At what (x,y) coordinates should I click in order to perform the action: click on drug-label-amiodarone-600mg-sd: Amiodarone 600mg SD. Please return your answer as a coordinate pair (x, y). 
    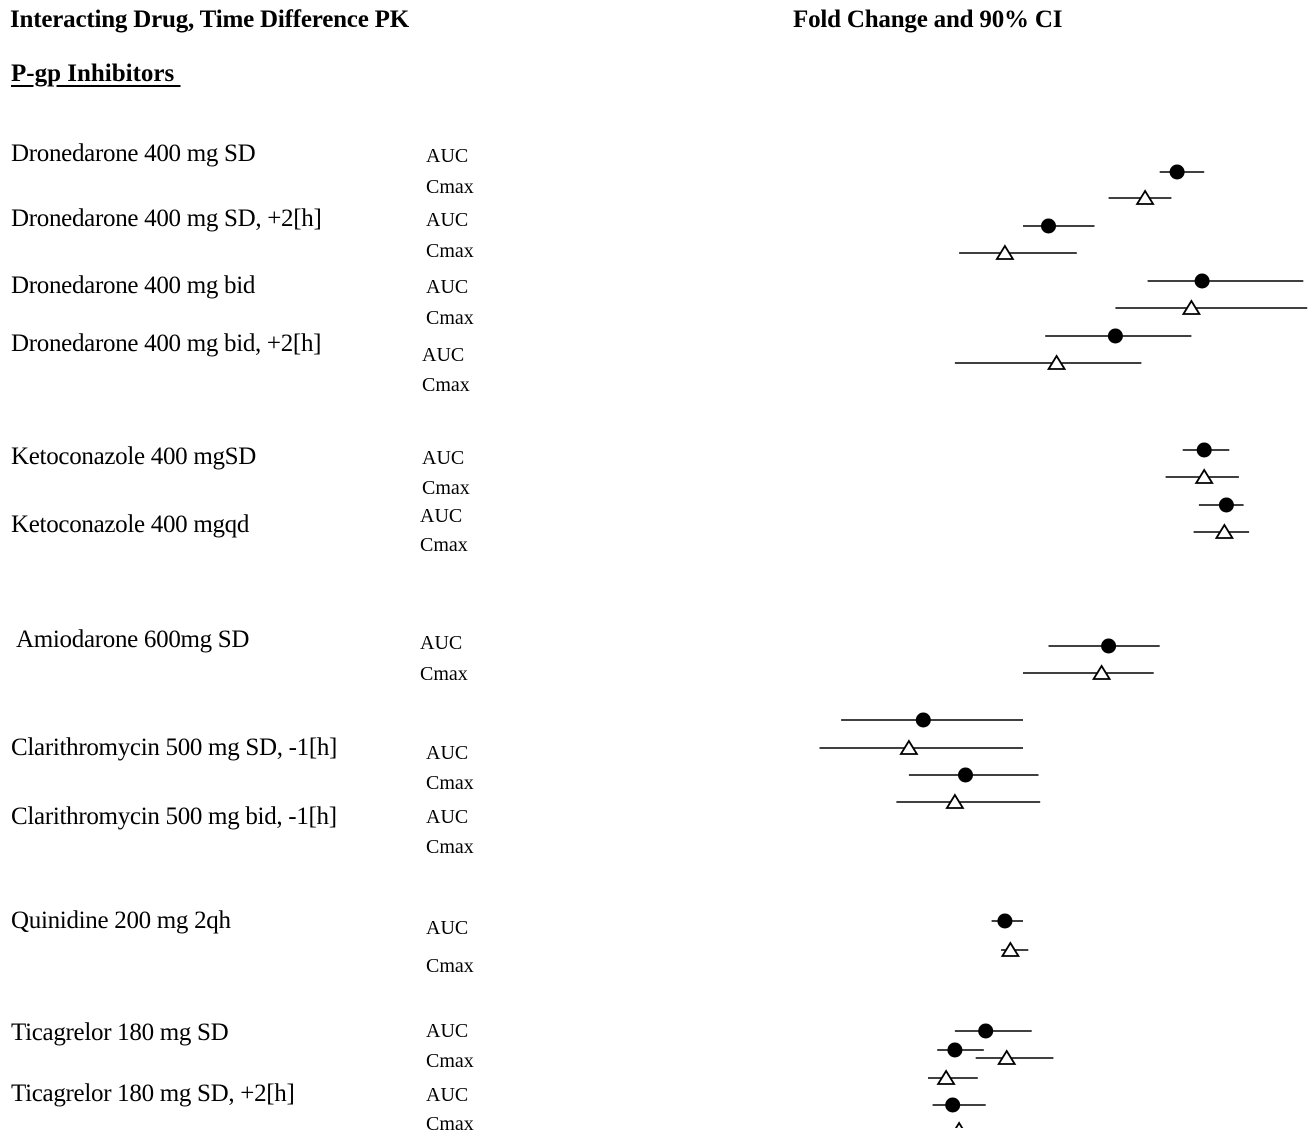
    Looking at the image, I should click on (133, 639).